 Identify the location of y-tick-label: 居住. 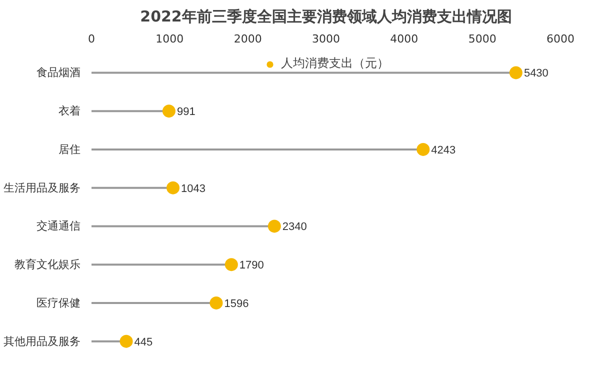
(69, 149).